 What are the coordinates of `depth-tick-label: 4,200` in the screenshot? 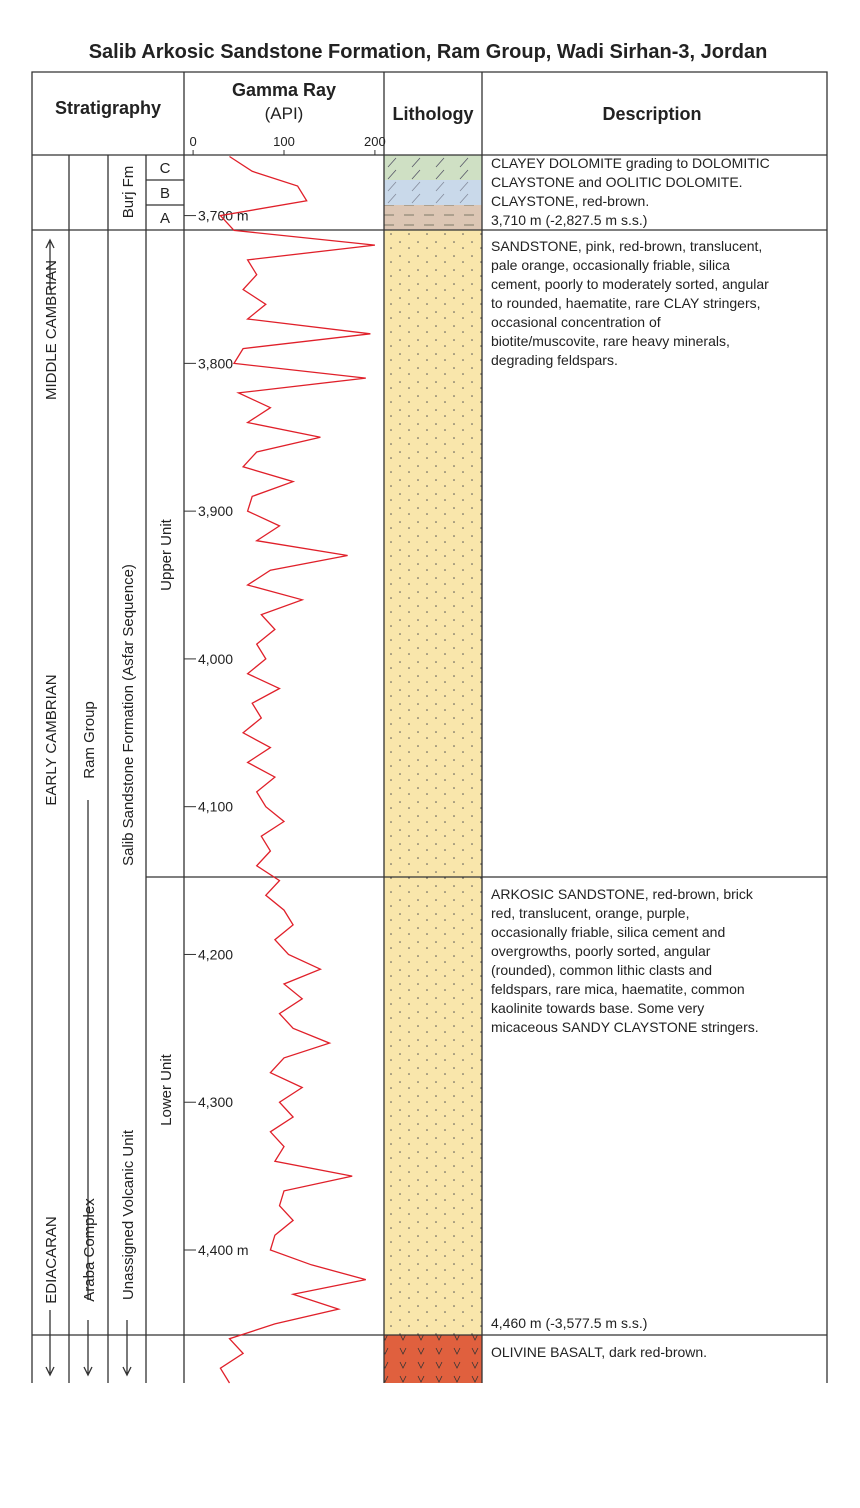 It's located at (215, 954).